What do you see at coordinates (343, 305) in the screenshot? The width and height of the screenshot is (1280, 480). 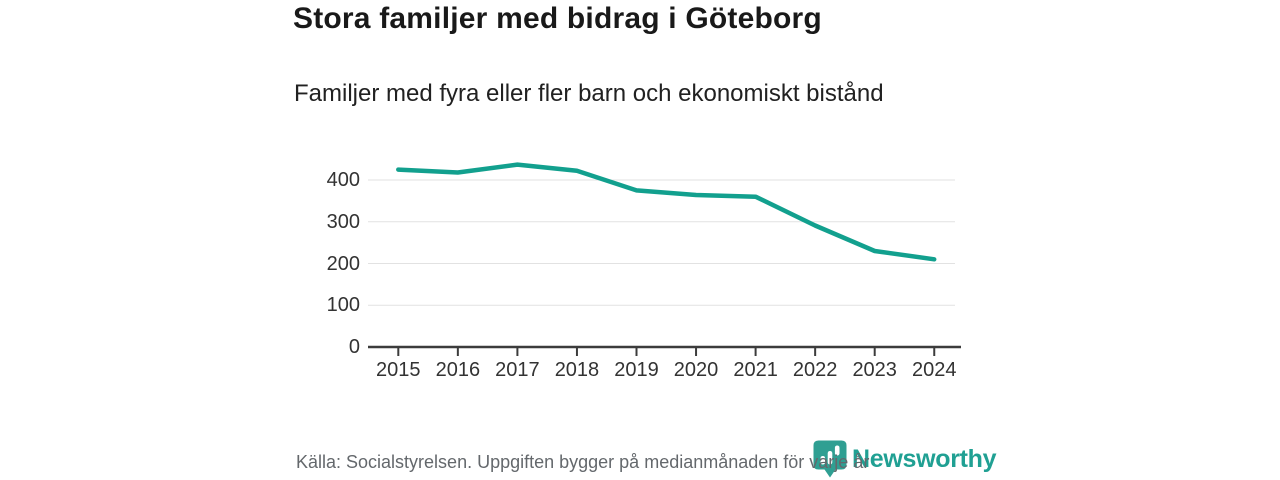 I see `y-tick-label-100: 100` at bounding box center [343, 305].